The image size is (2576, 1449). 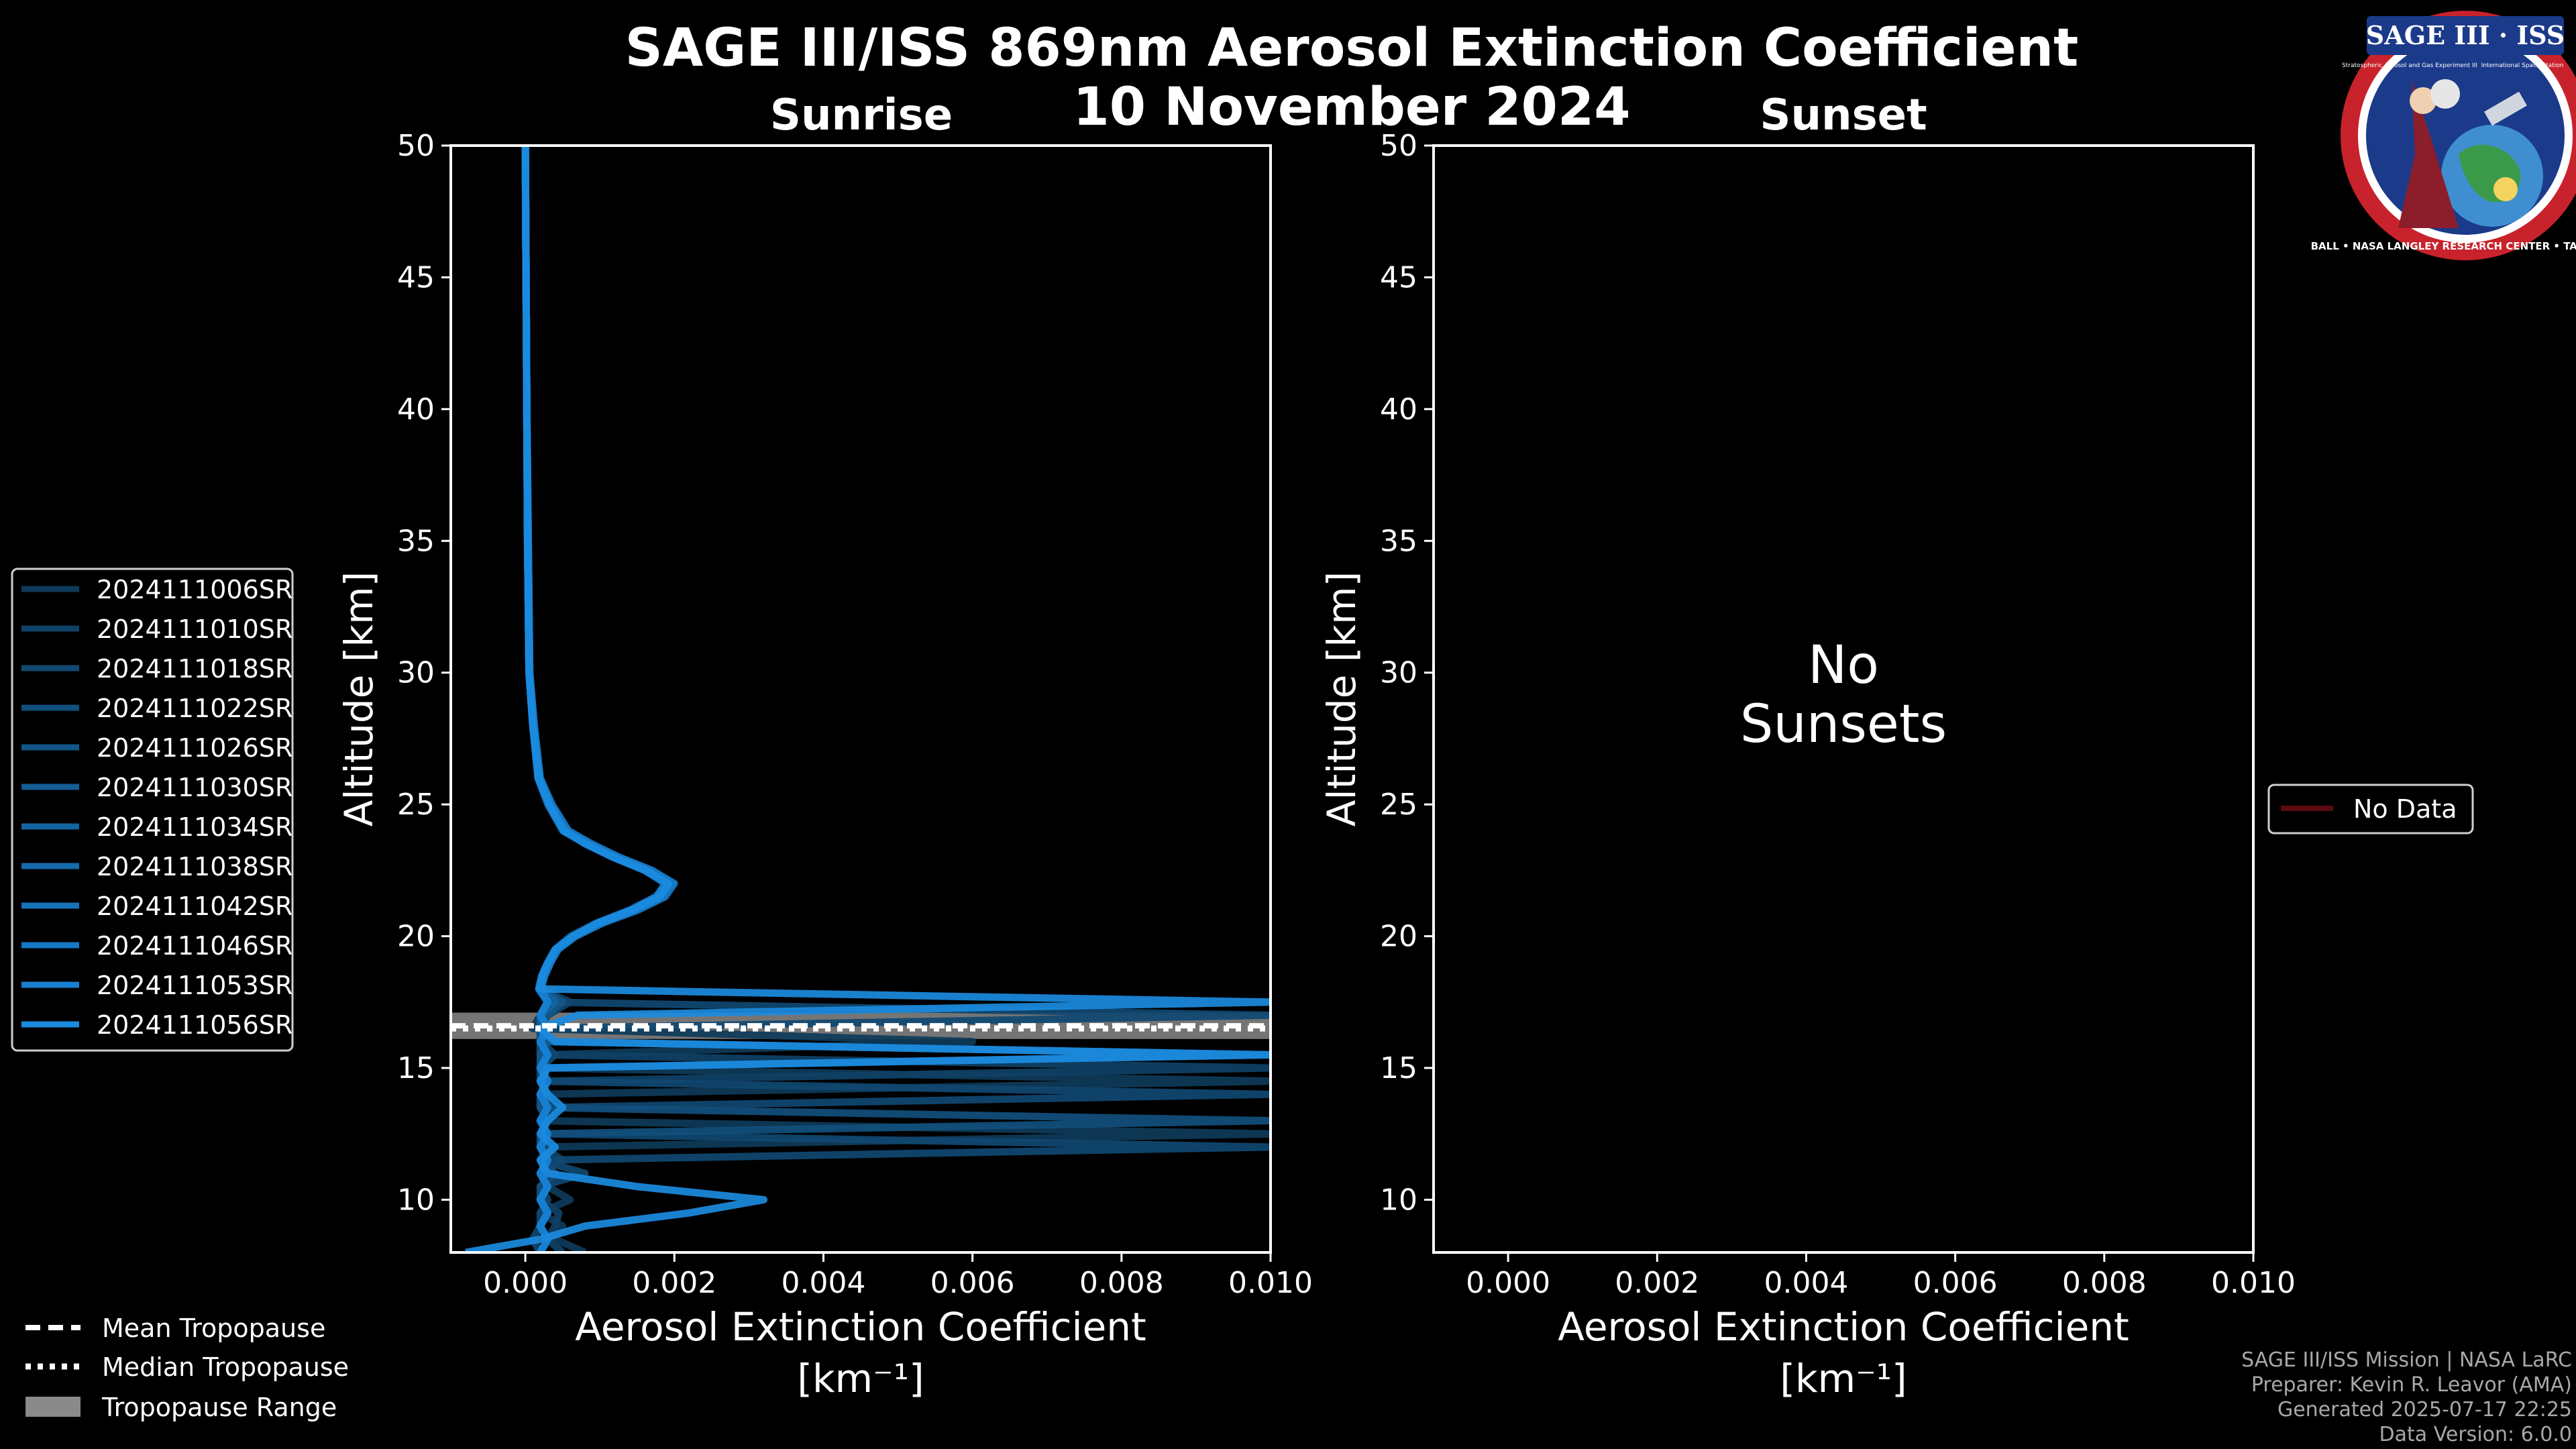 I want to click on x-ticks-sunset: 0.000 0.002 0.004 0.006 0.008 0.010, so click(x=1881, y=1276).